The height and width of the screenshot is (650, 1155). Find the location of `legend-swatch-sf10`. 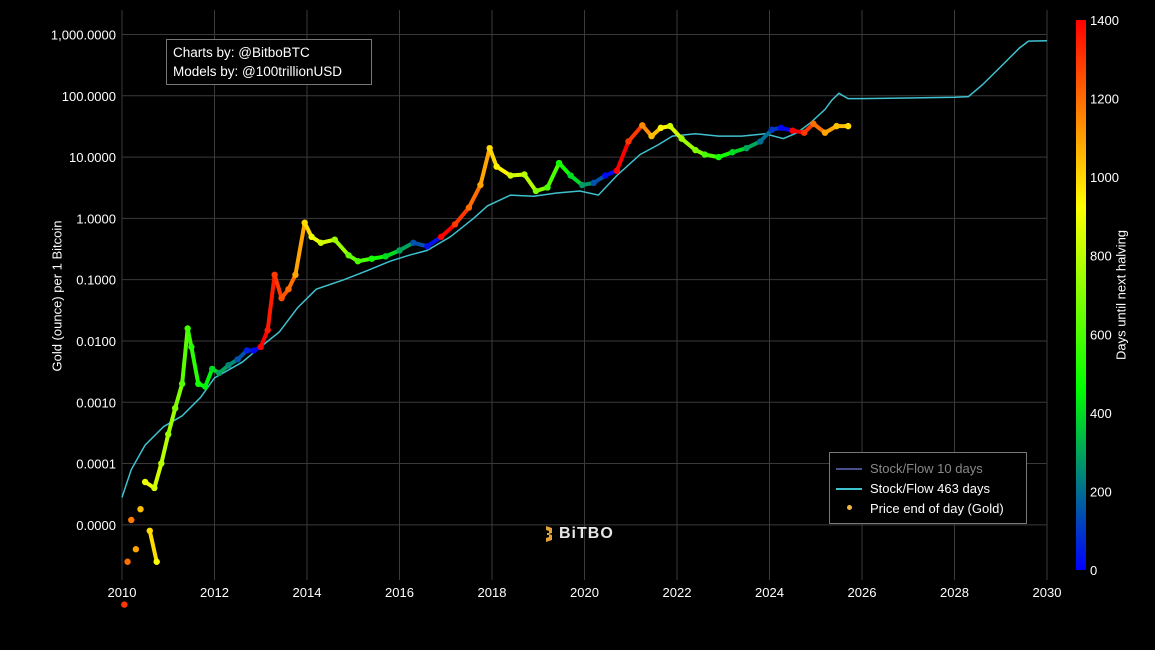

legend-swatch-sf10 is located at coordinates (849, 468).